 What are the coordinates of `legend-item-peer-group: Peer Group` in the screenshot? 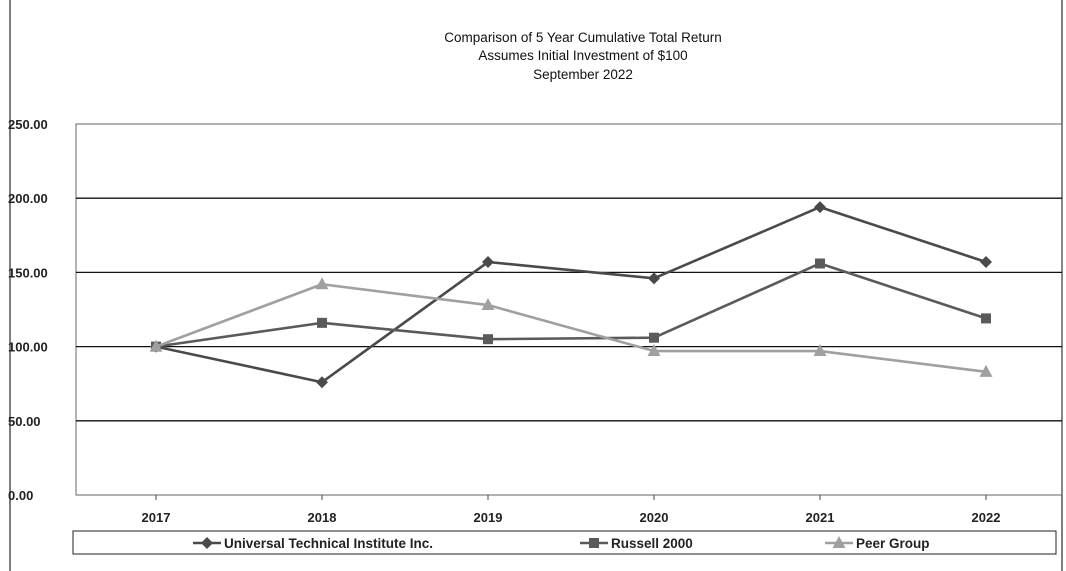 It's located at (877, 543).